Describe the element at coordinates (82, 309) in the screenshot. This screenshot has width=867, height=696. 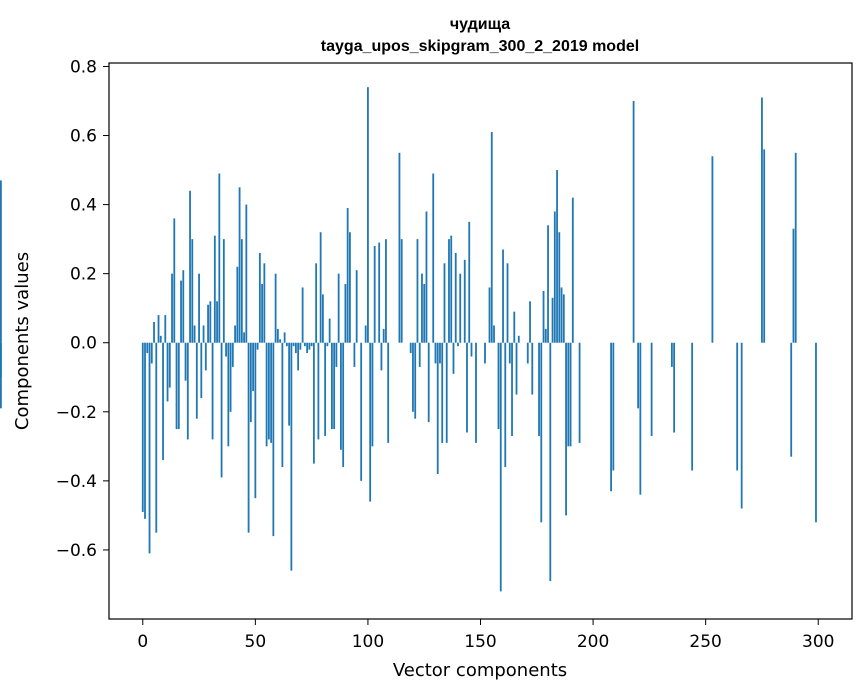
I see `y-axis-ticks: −0.6 −0.4 −0.2 0.0 0.2 0.4 0.6 0.8` at that location.